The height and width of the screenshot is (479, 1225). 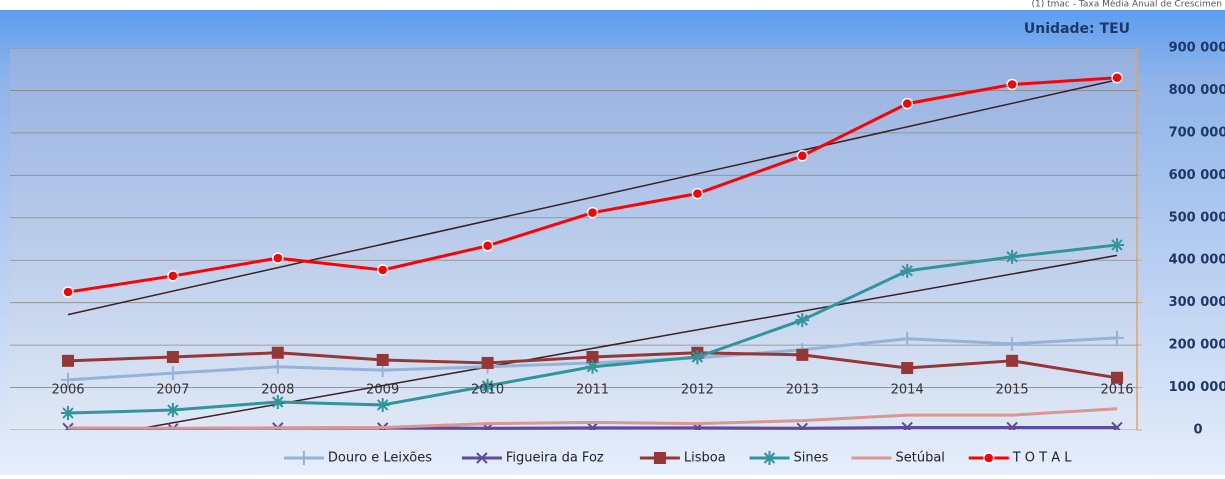 What do you see at coordinates (802, 390) in the screenshot?
I see `x-tick-label: 2013` at bounding box center [802, 390].